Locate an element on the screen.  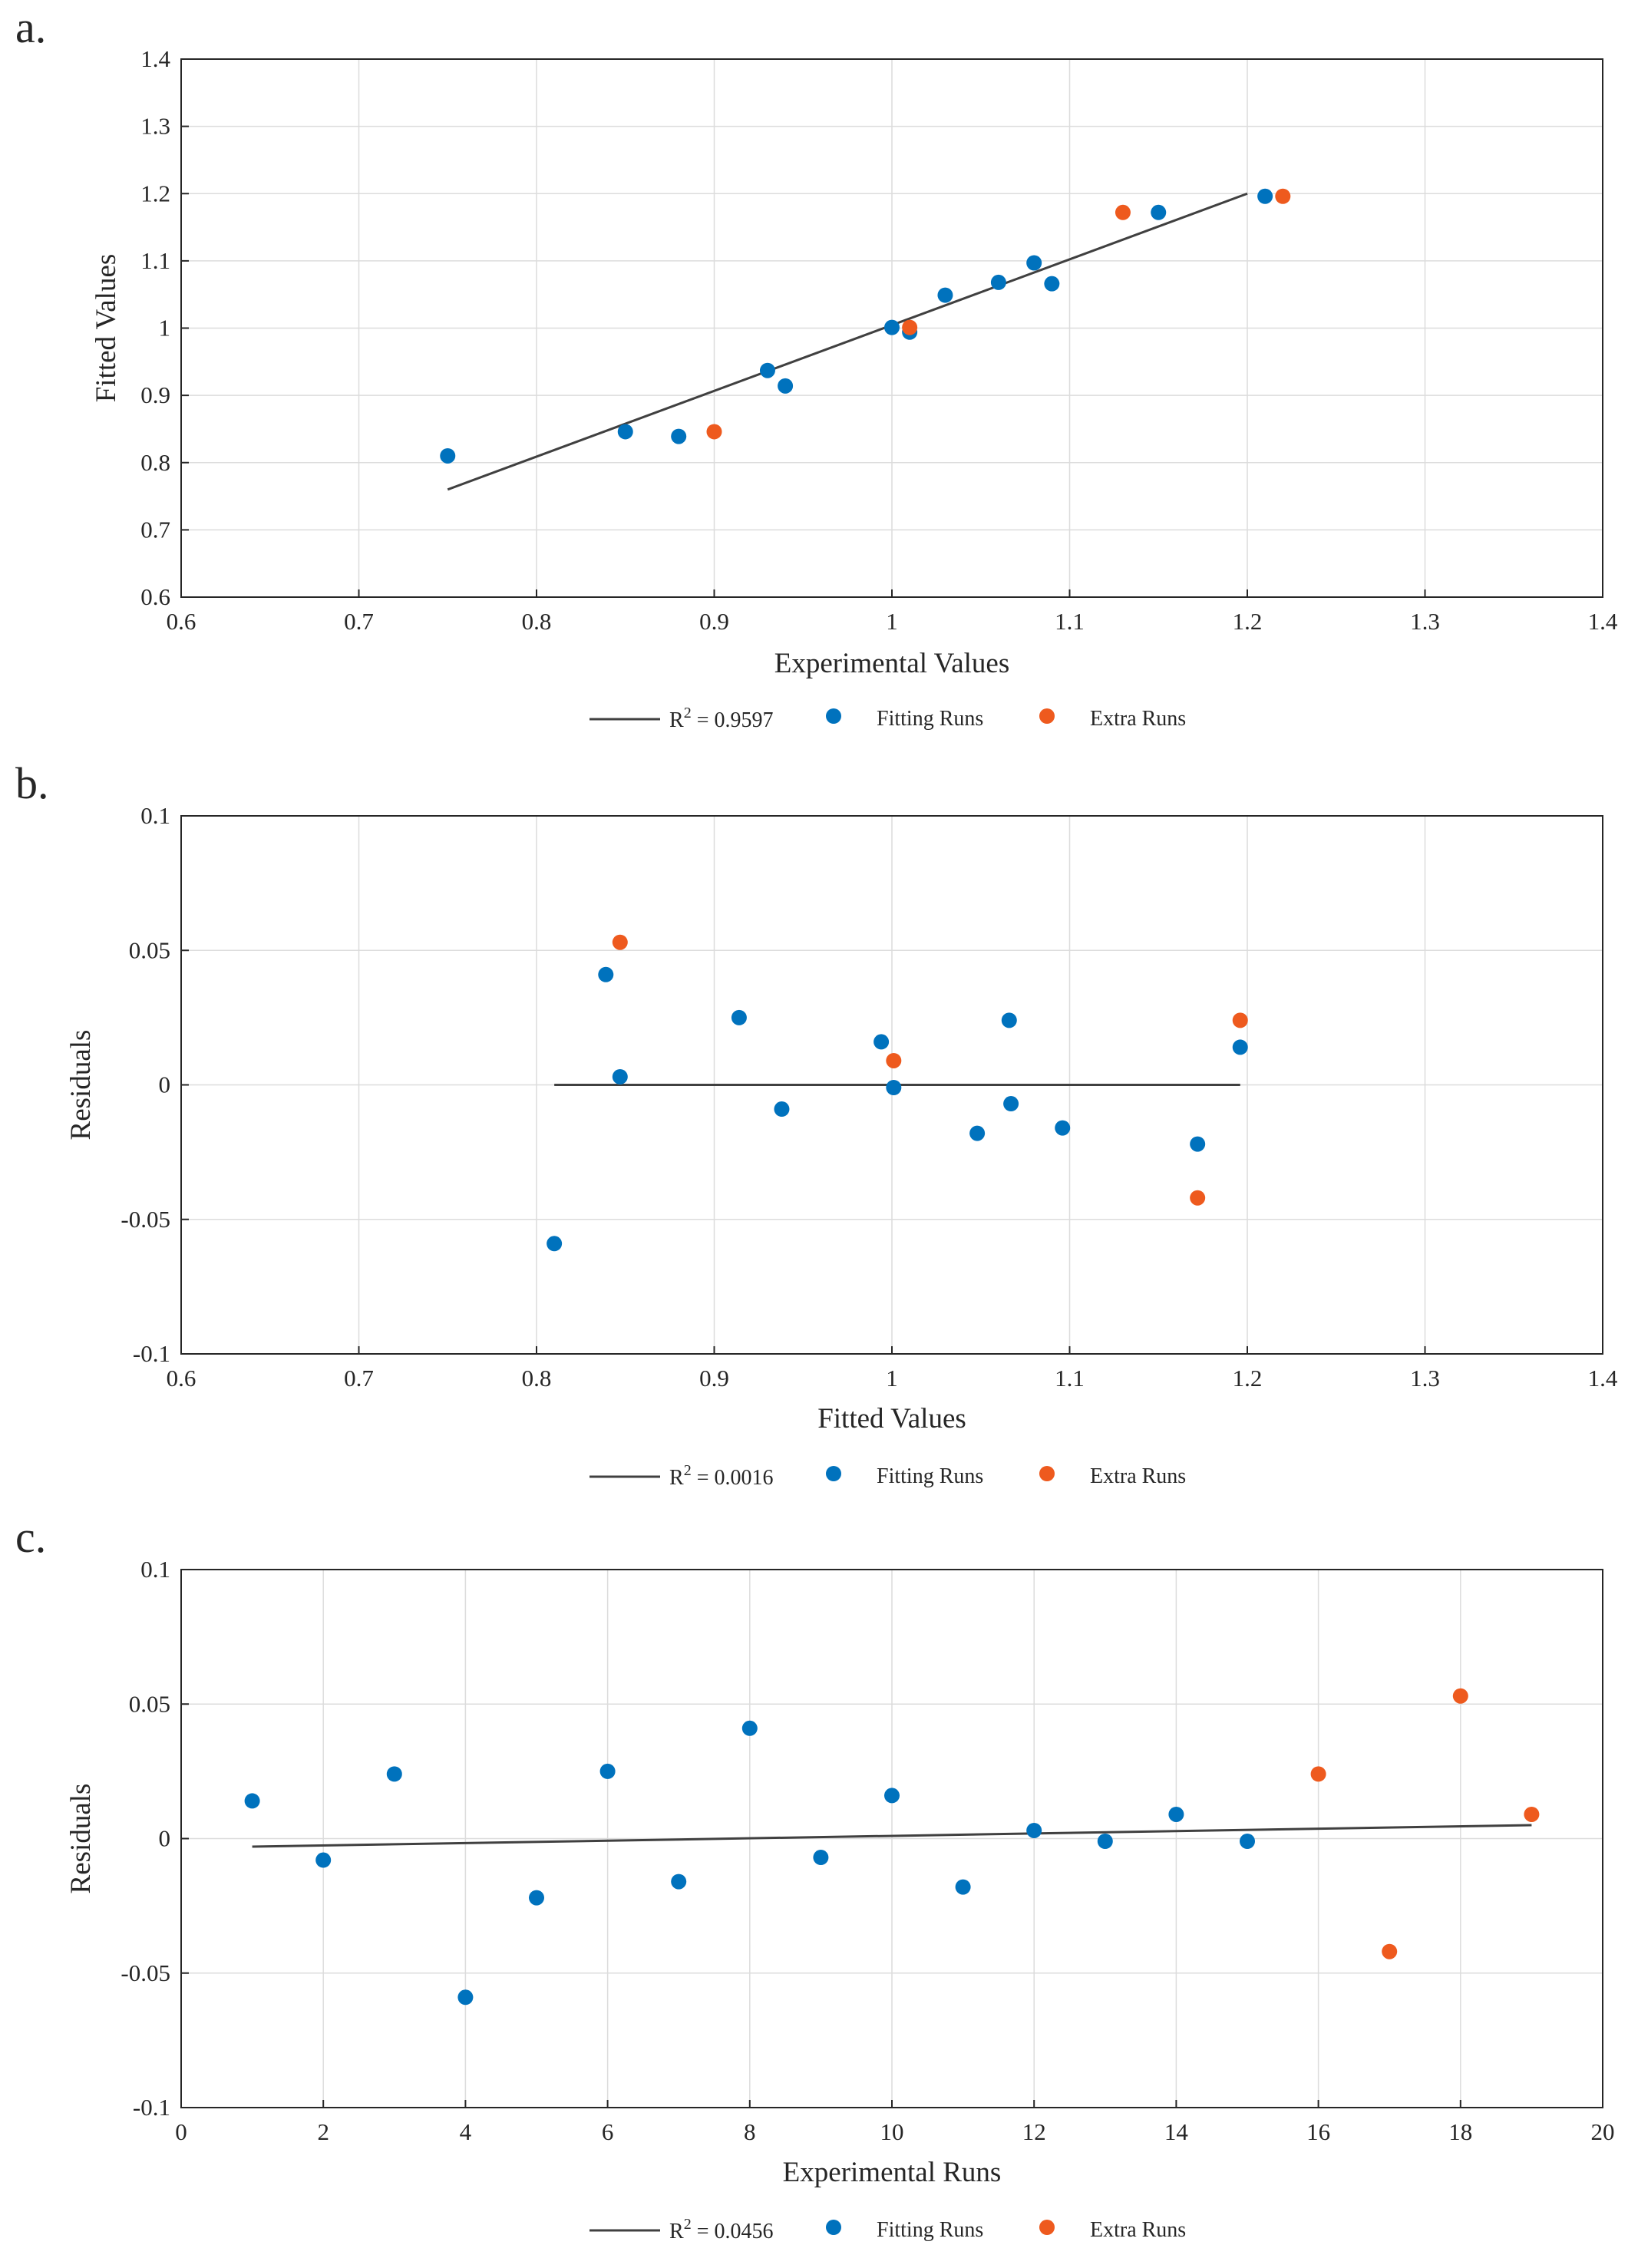
x-tick-label: 1 is located at coordinates (892, 622).